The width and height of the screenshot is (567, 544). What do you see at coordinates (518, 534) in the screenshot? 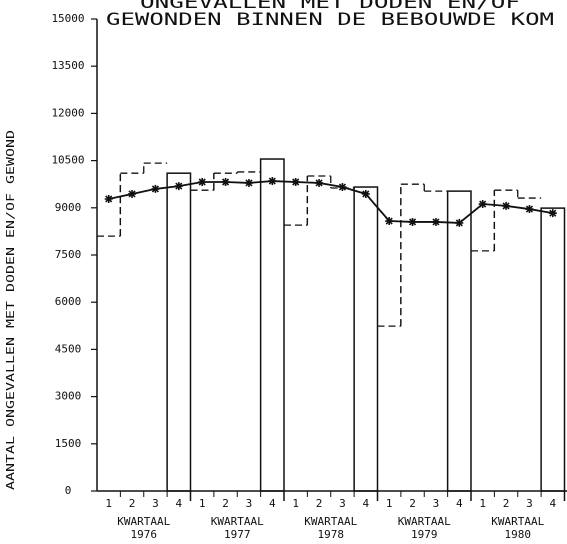
I see `group-year: 1980` at bounding box center [518, 534].